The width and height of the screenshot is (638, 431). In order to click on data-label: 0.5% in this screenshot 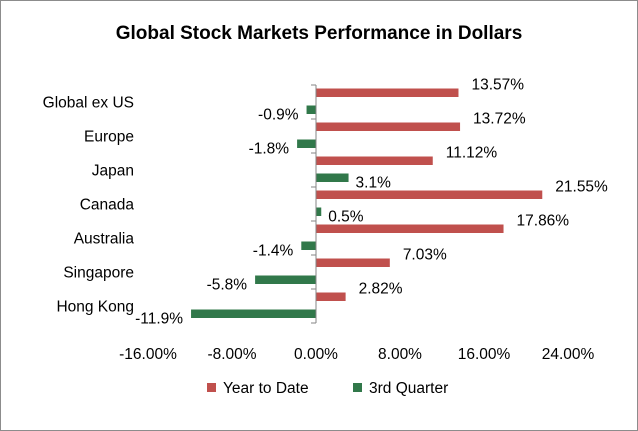, I will do `click(346, 217)`.